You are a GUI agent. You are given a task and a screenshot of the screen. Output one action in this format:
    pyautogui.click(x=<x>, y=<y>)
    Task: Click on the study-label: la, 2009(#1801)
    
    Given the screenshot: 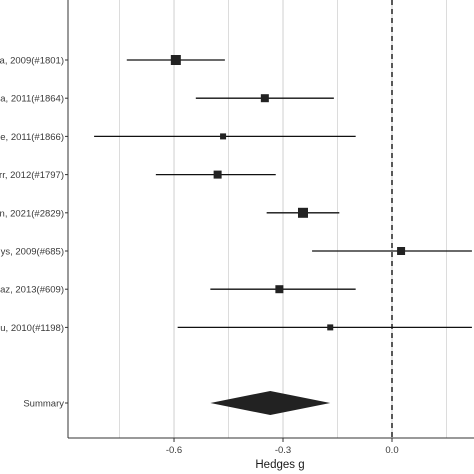 What is the action you would take?
    pyautogui.click(x=32, y=61)
    